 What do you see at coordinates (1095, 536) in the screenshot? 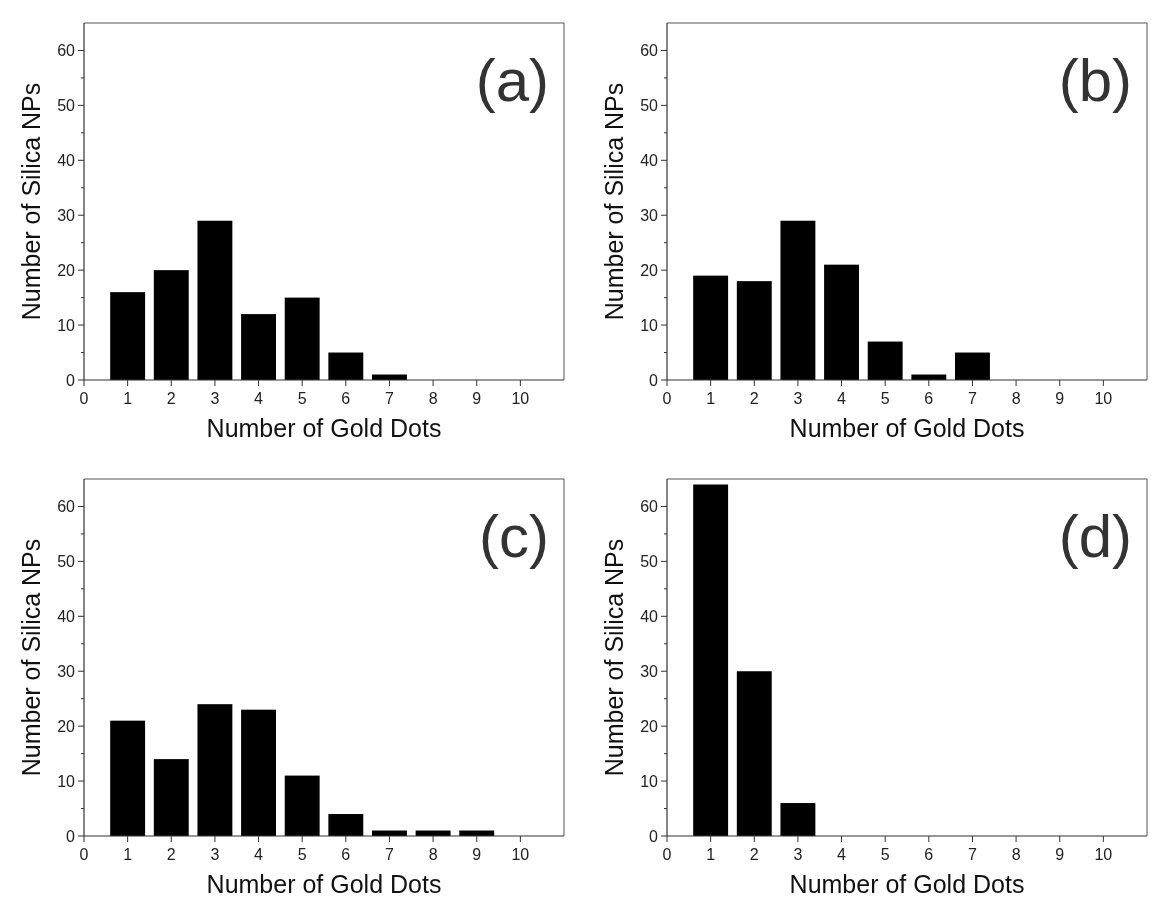
I see `annotation: (d)` at bounding box center [1095, 536].